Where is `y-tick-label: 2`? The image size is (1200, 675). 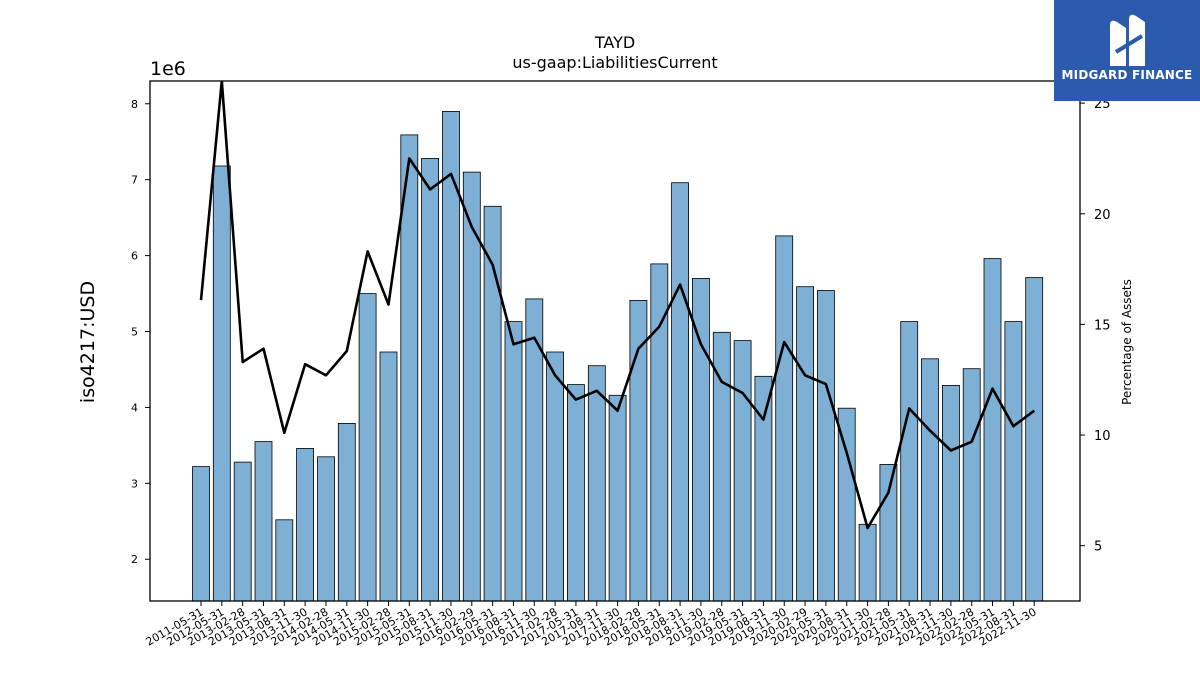 y-tick-label: 2 is located at coordinates (134, 559).